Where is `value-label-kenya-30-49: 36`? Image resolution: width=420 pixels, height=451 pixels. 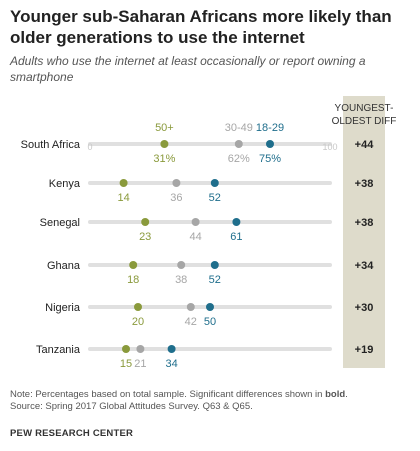 value-label-kenya-30-49: 36 is located at coordinates (176, 198).